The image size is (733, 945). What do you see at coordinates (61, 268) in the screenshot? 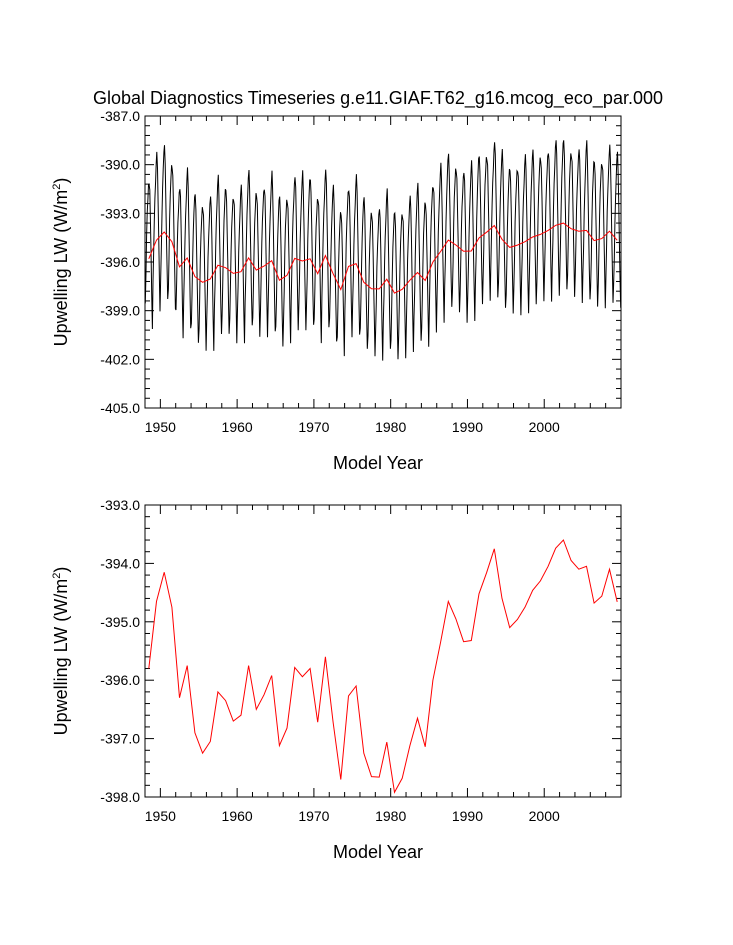
I see `top-y-axis-label-main: Upwelling LW (W/m` at bounding box center [61, 268].